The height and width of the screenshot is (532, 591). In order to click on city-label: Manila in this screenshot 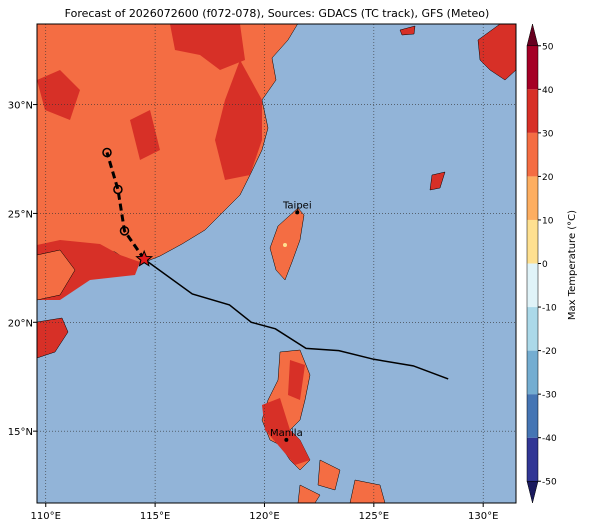, I will do `click(286, 433)`.